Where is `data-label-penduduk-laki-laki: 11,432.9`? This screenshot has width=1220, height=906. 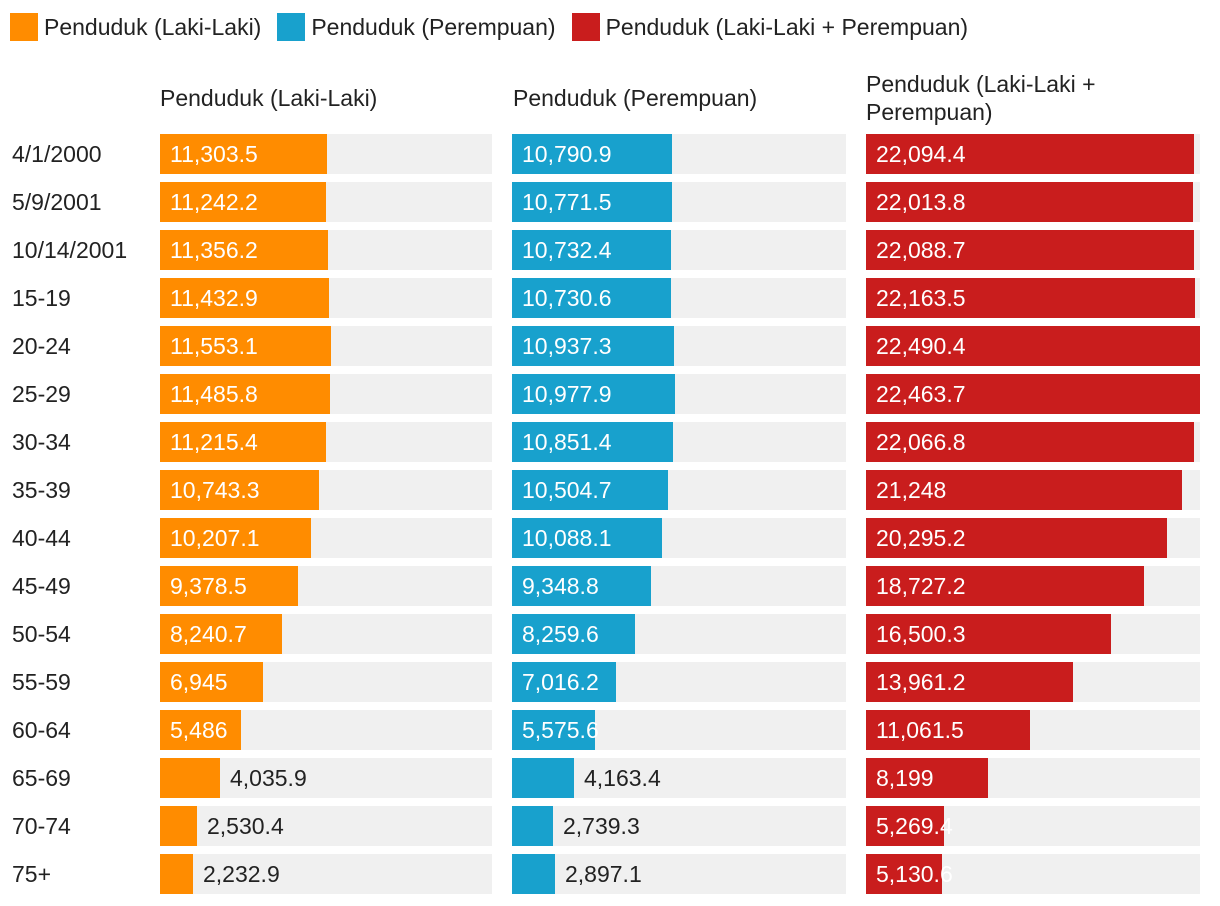
data-label-penduduk-laki-laki: 11,432.9 is located at coordinates (214, 298).